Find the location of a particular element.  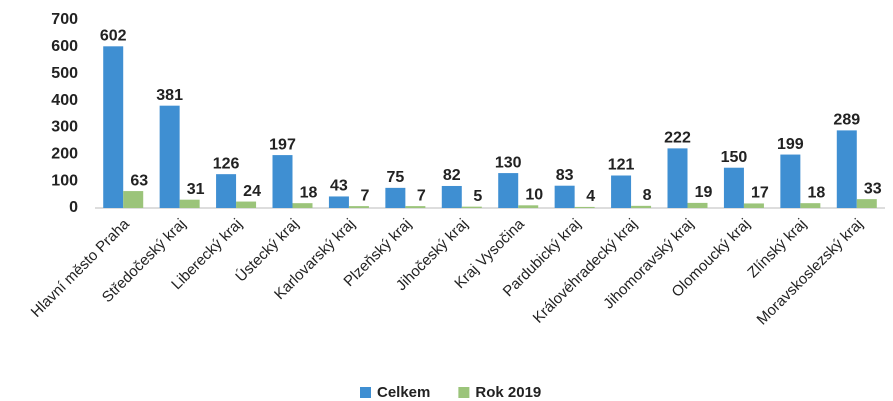

value-label: 33 is located at coordinates (873, 188).